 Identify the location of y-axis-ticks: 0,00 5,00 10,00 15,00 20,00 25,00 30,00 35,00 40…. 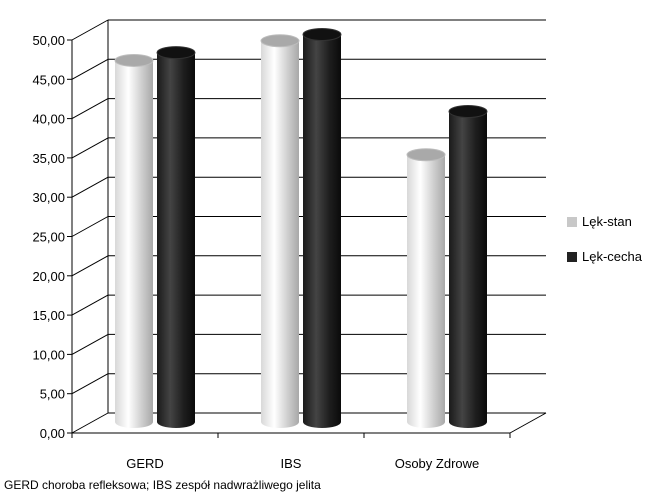
(52, 237).